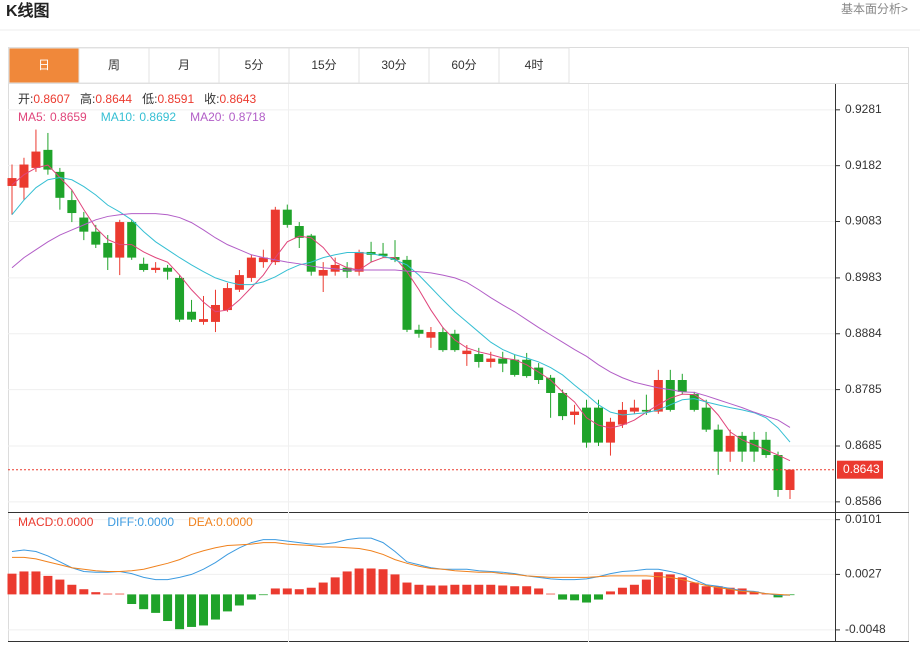 Image resolution: width=920 pixels, height=646 pixels. What do you see at coordinates (863, 445) in the screenshot?
I see `y-tick-label: 0.8685` at bounding box center [863, 445].